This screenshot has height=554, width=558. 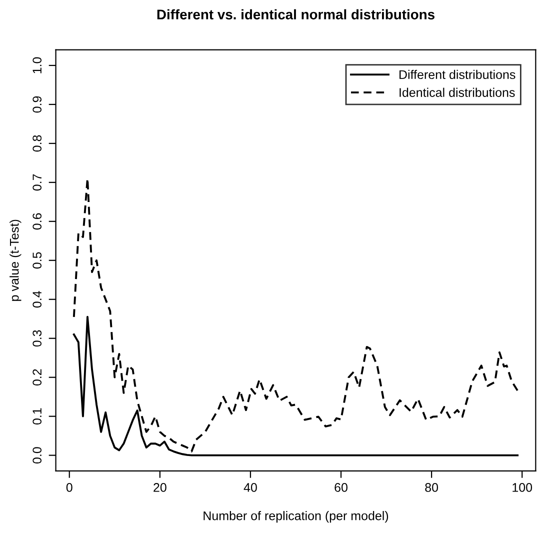 I want to click on x-tick-label: 100, so click(x=522, y=487).